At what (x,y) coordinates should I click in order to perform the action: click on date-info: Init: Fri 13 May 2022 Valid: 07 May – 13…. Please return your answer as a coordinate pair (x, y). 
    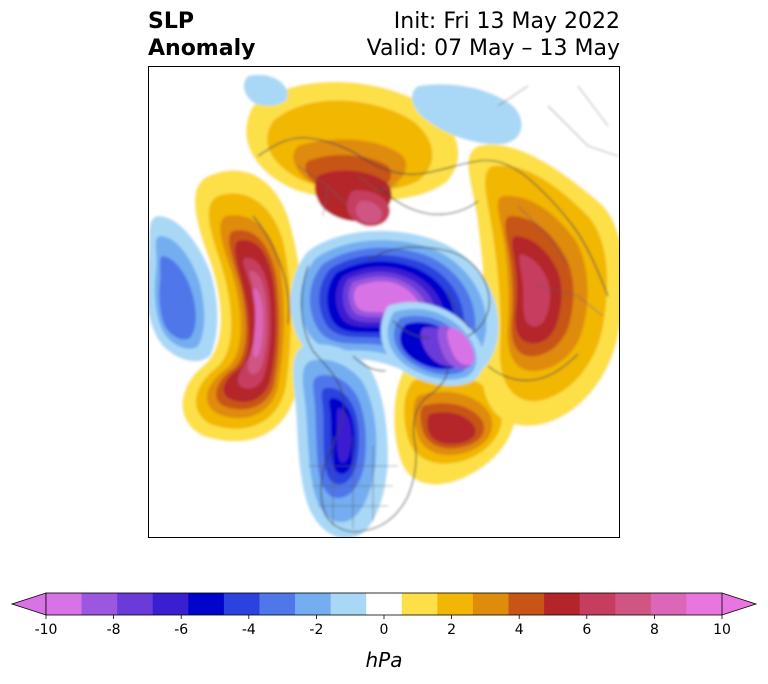
    Looking at the image, I should click on (493, 35).